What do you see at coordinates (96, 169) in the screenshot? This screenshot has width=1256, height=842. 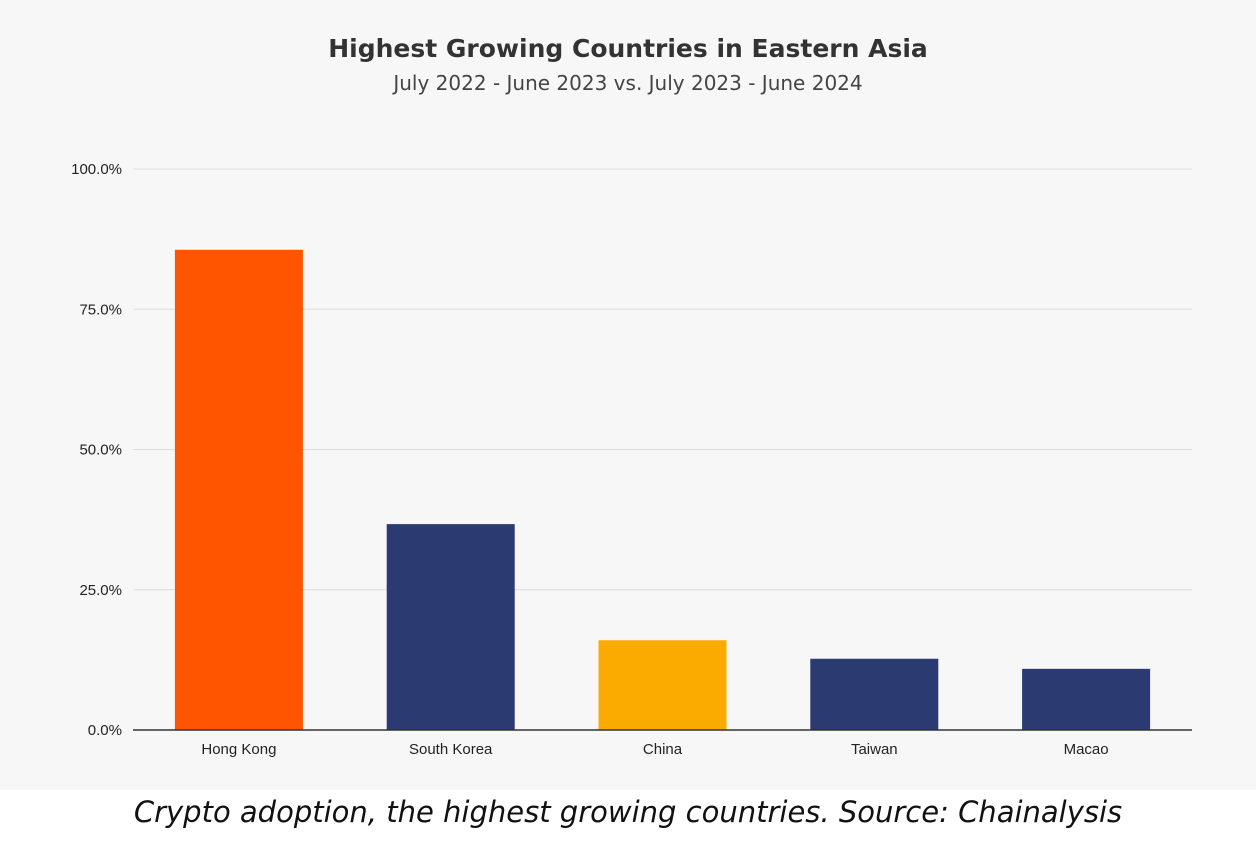 I see `y-tick-label: 100.0%` at bounding box center [96, 169].